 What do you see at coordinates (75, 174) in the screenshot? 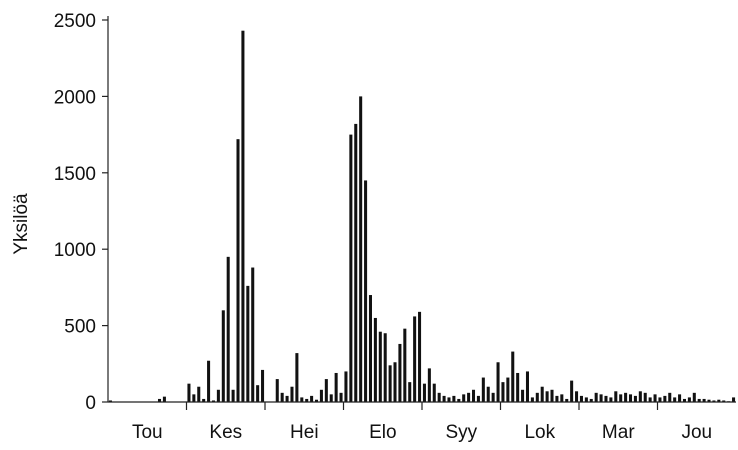
I see `y-tick-label: 1500` at bounding box center [75, 174].